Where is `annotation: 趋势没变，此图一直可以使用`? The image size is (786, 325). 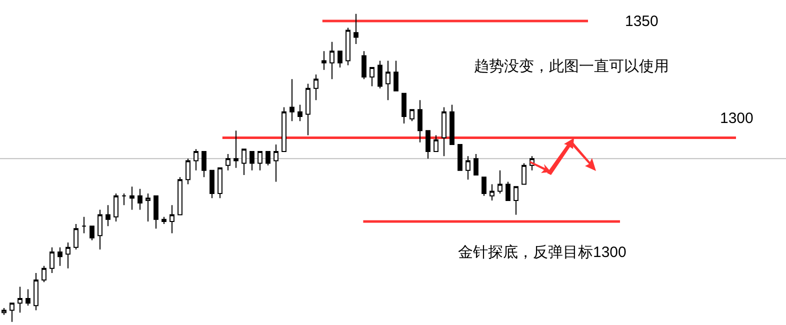
annotation: 趋势没变，此图一直可以使用 is located at coordinates (571, 66).